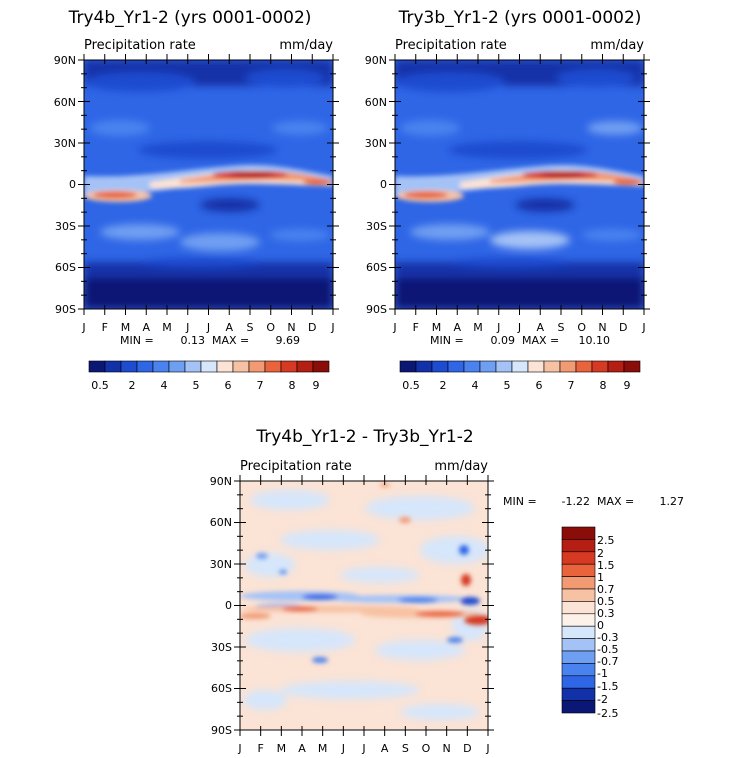 The height and width of the screenshot is (758, 732). I want to click on panel-left-ylabel-30n: 30N, so click(65, 143).